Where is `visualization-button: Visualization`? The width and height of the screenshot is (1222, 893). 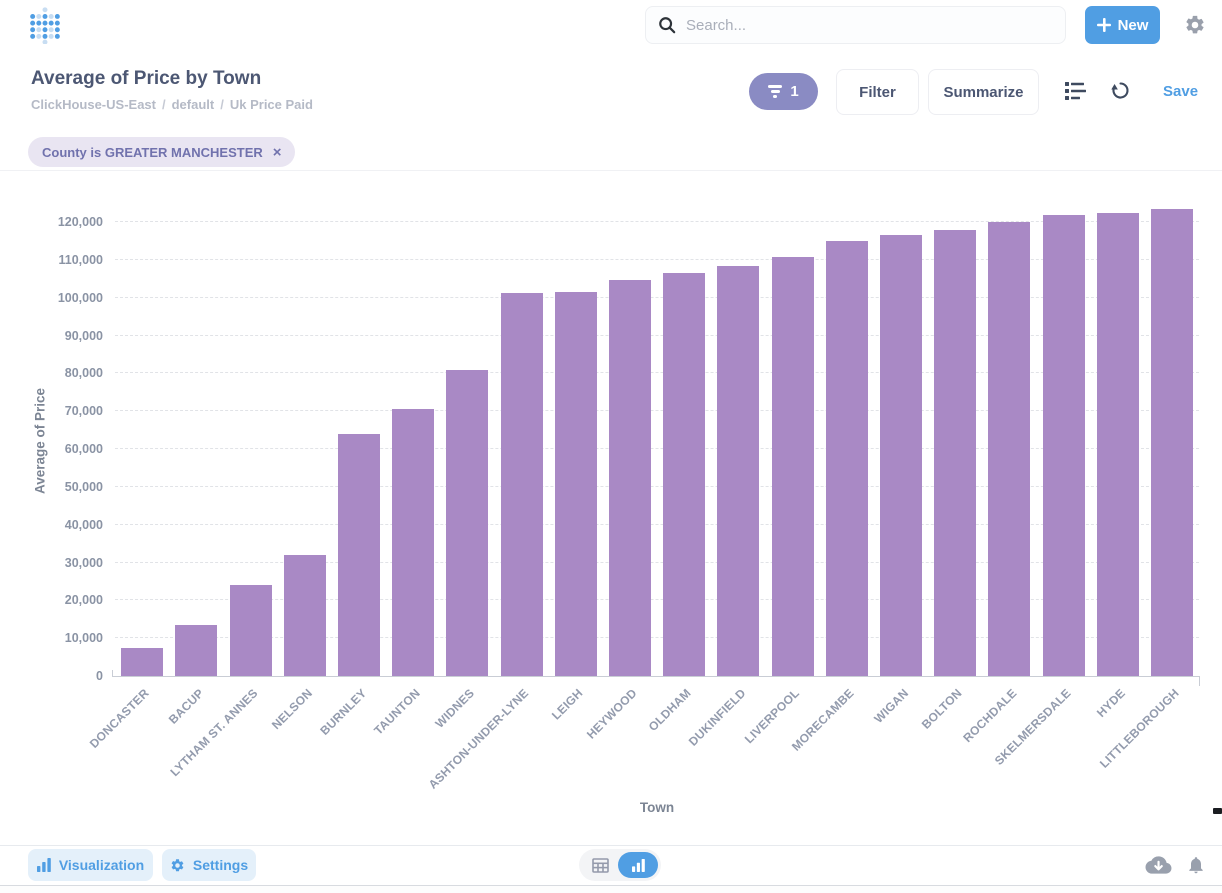
visualization-button: Visualization is located at coordinates (90, 865).